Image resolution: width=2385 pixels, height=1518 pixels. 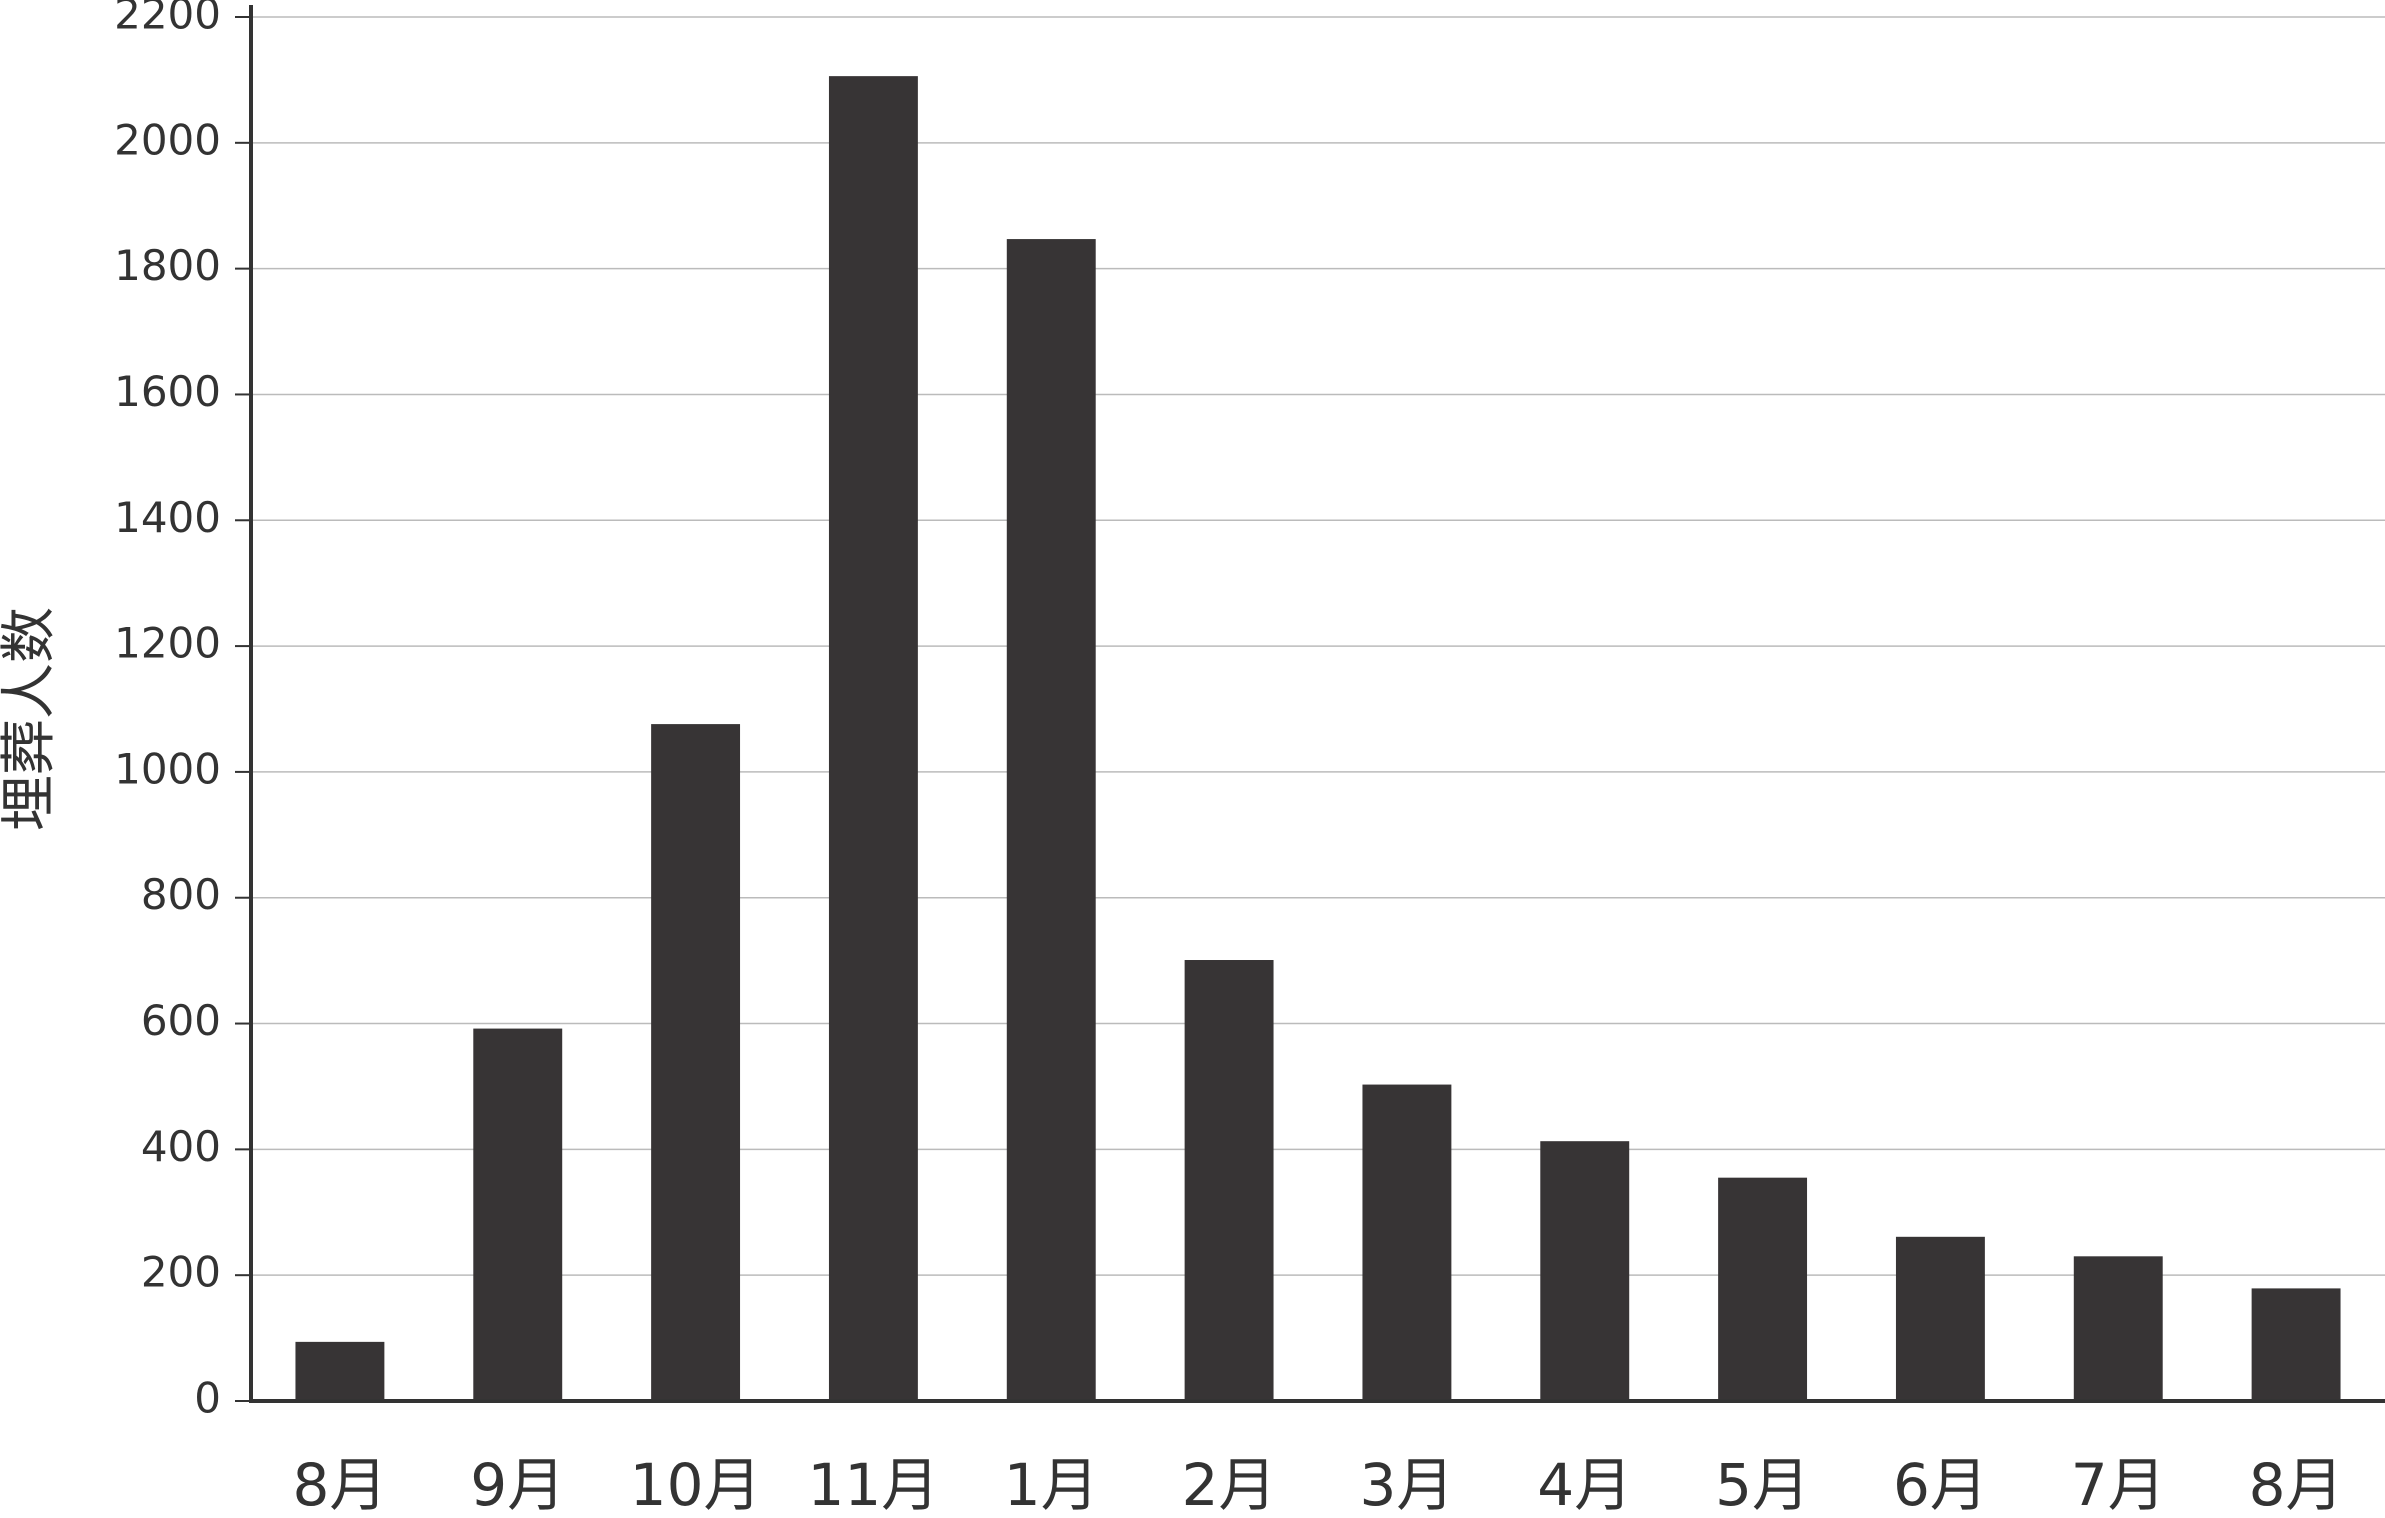 I want to click on x-tick-label: 5月, so click(x=1762, y=1484).